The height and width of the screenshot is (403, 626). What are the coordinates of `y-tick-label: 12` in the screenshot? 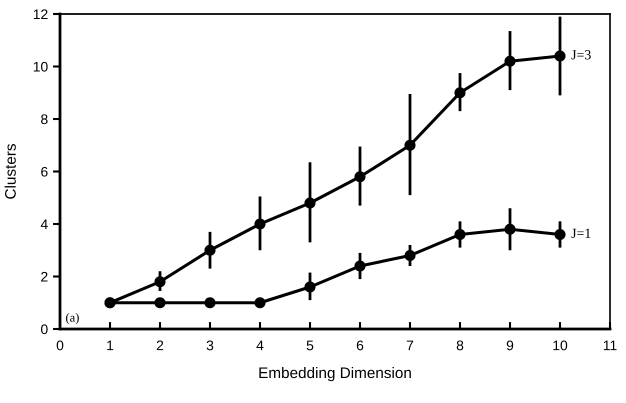 It's located at (41, 14).